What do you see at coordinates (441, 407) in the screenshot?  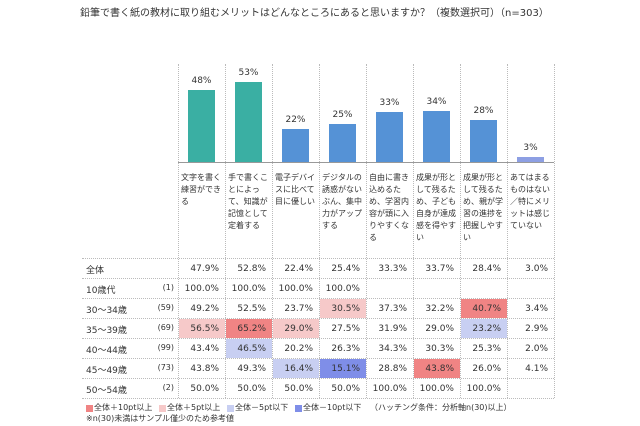 I see `condition: （ハッチング条件：分析軸n(30)以上）` at bounding box center [441, 407].